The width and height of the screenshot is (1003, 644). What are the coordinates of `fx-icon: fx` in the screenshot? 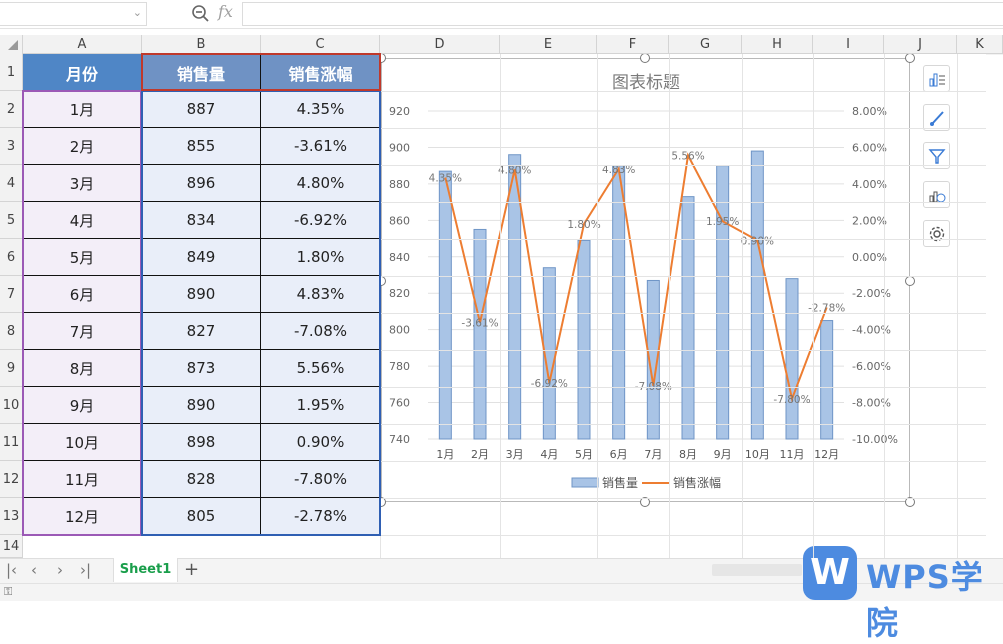 It's located at (225, 11).